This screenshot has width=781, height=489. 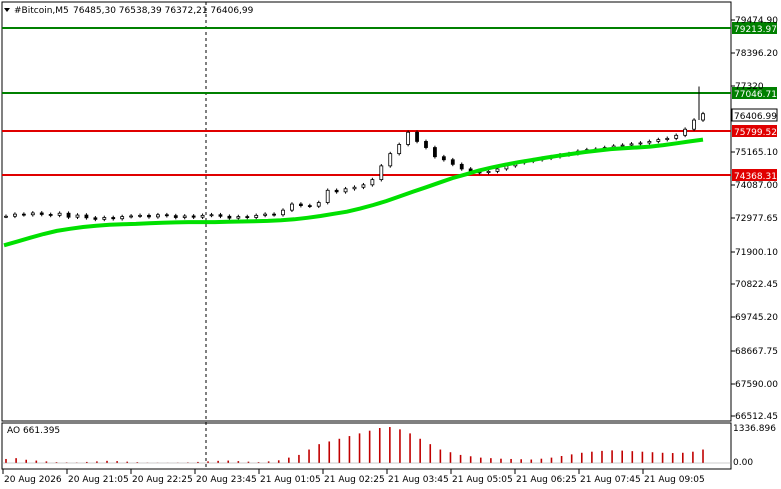 What do you see at coordinates (756, 352) in the screenshot?
I see `price-tick-label: 68667.75` at bounding box center [756, 352].